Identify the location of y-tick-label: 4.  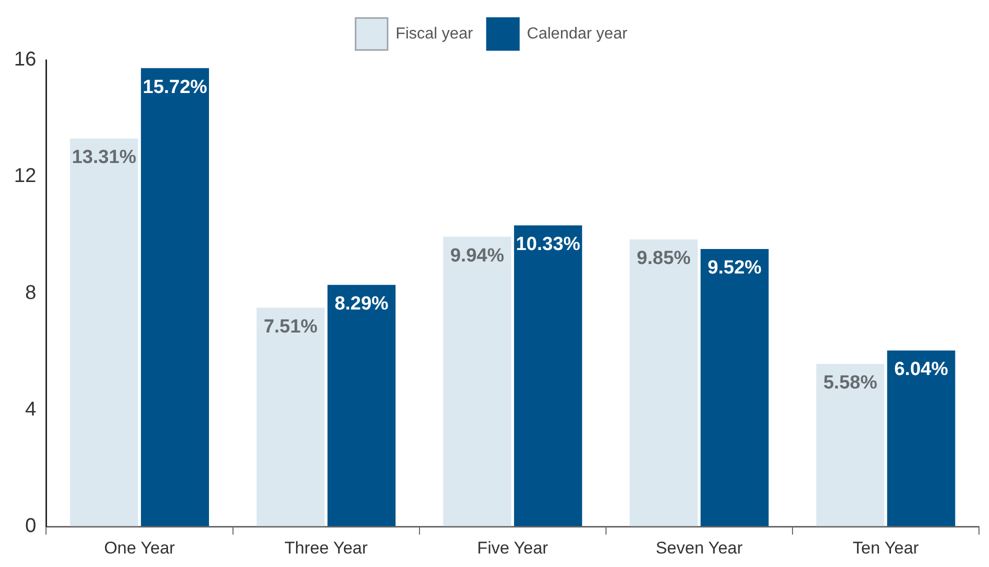
(30, 409).